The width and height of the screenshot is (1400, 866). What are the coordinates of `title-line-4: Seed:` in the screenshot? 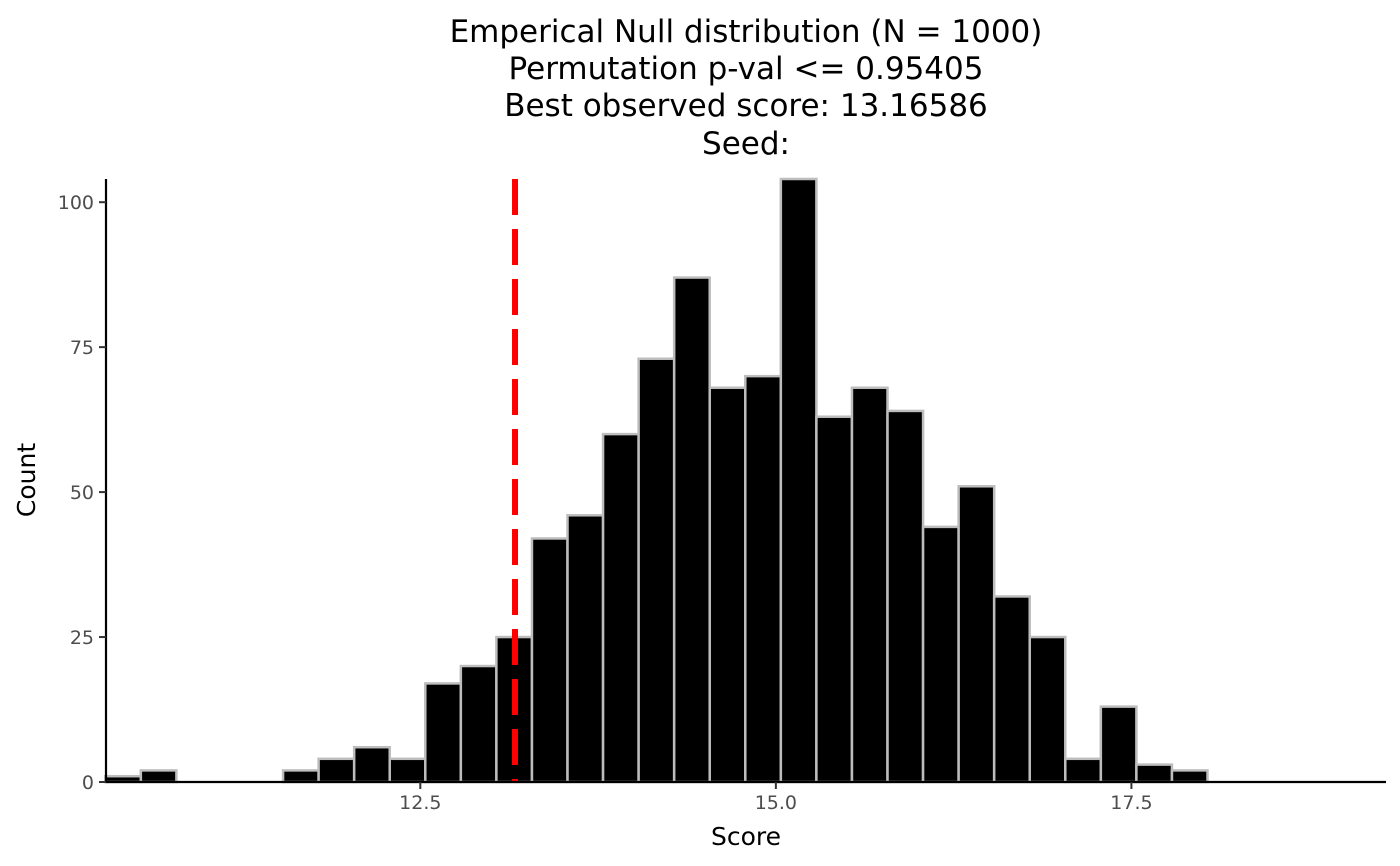 It's located at (746, 144).